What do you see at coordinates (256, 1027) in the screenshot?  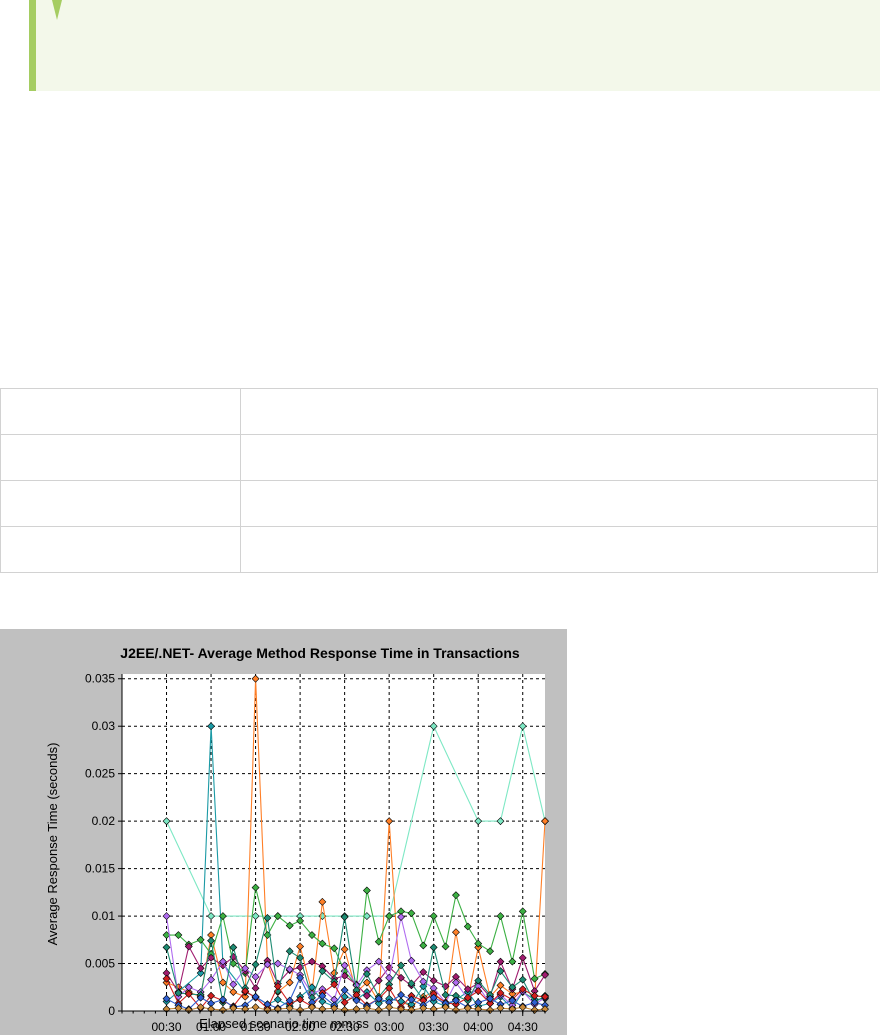 I see `x-tick-label: 01:30` at bounding box center [256, 1027].